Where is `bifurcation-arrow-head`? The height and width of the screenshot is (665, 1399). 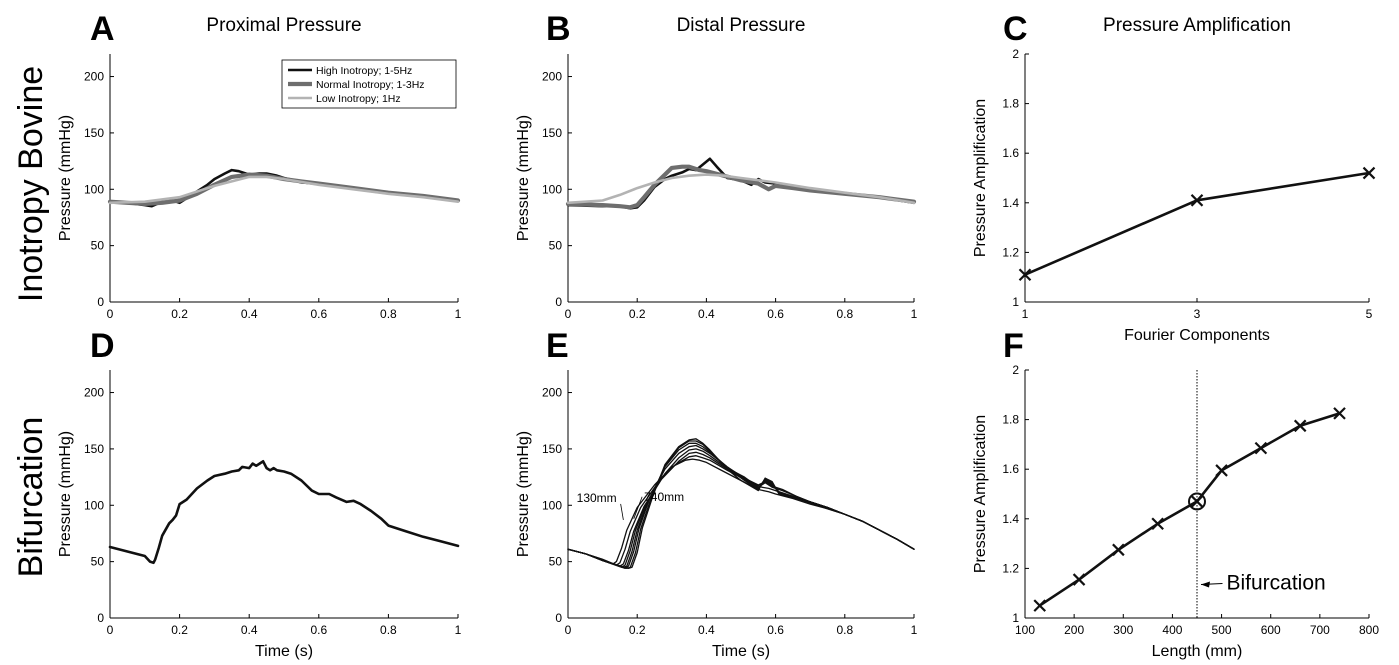 bifurcation-arrow-head is located at coordinates (1205, 584).